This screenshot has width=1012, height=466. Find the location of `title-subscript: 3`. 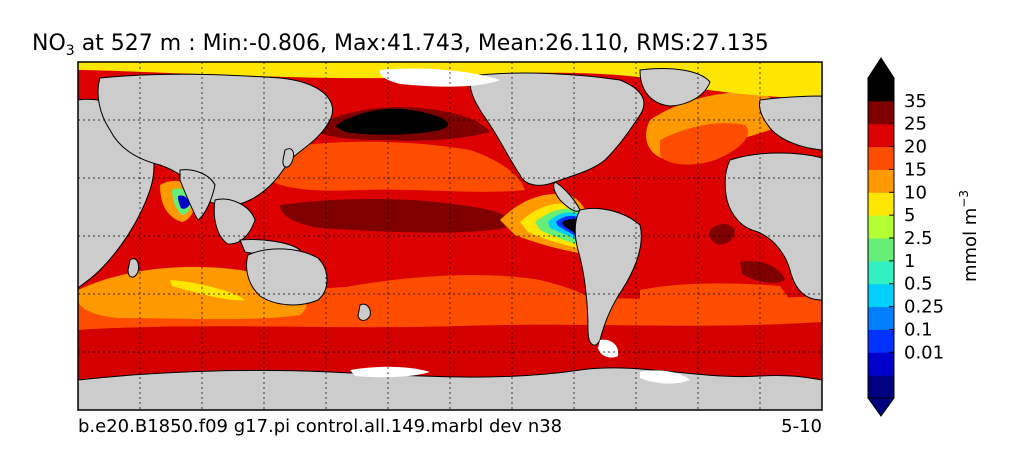

title-subscript: 3 is located at coordinates (70, 51).